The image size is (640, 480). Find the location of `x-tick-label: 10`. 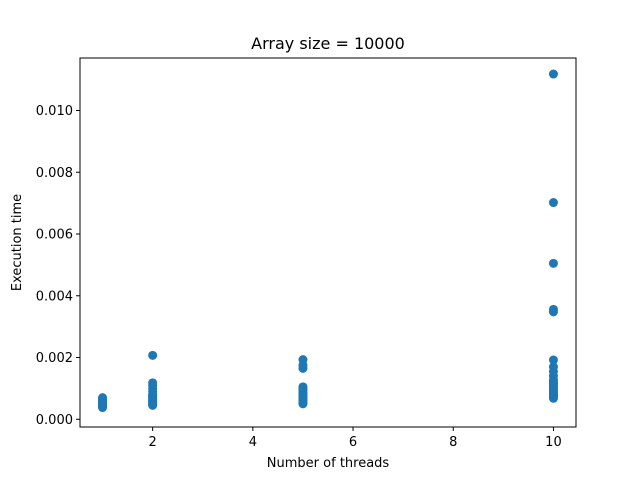

x-tick-label: 10 is located at coordinates (553, 442).